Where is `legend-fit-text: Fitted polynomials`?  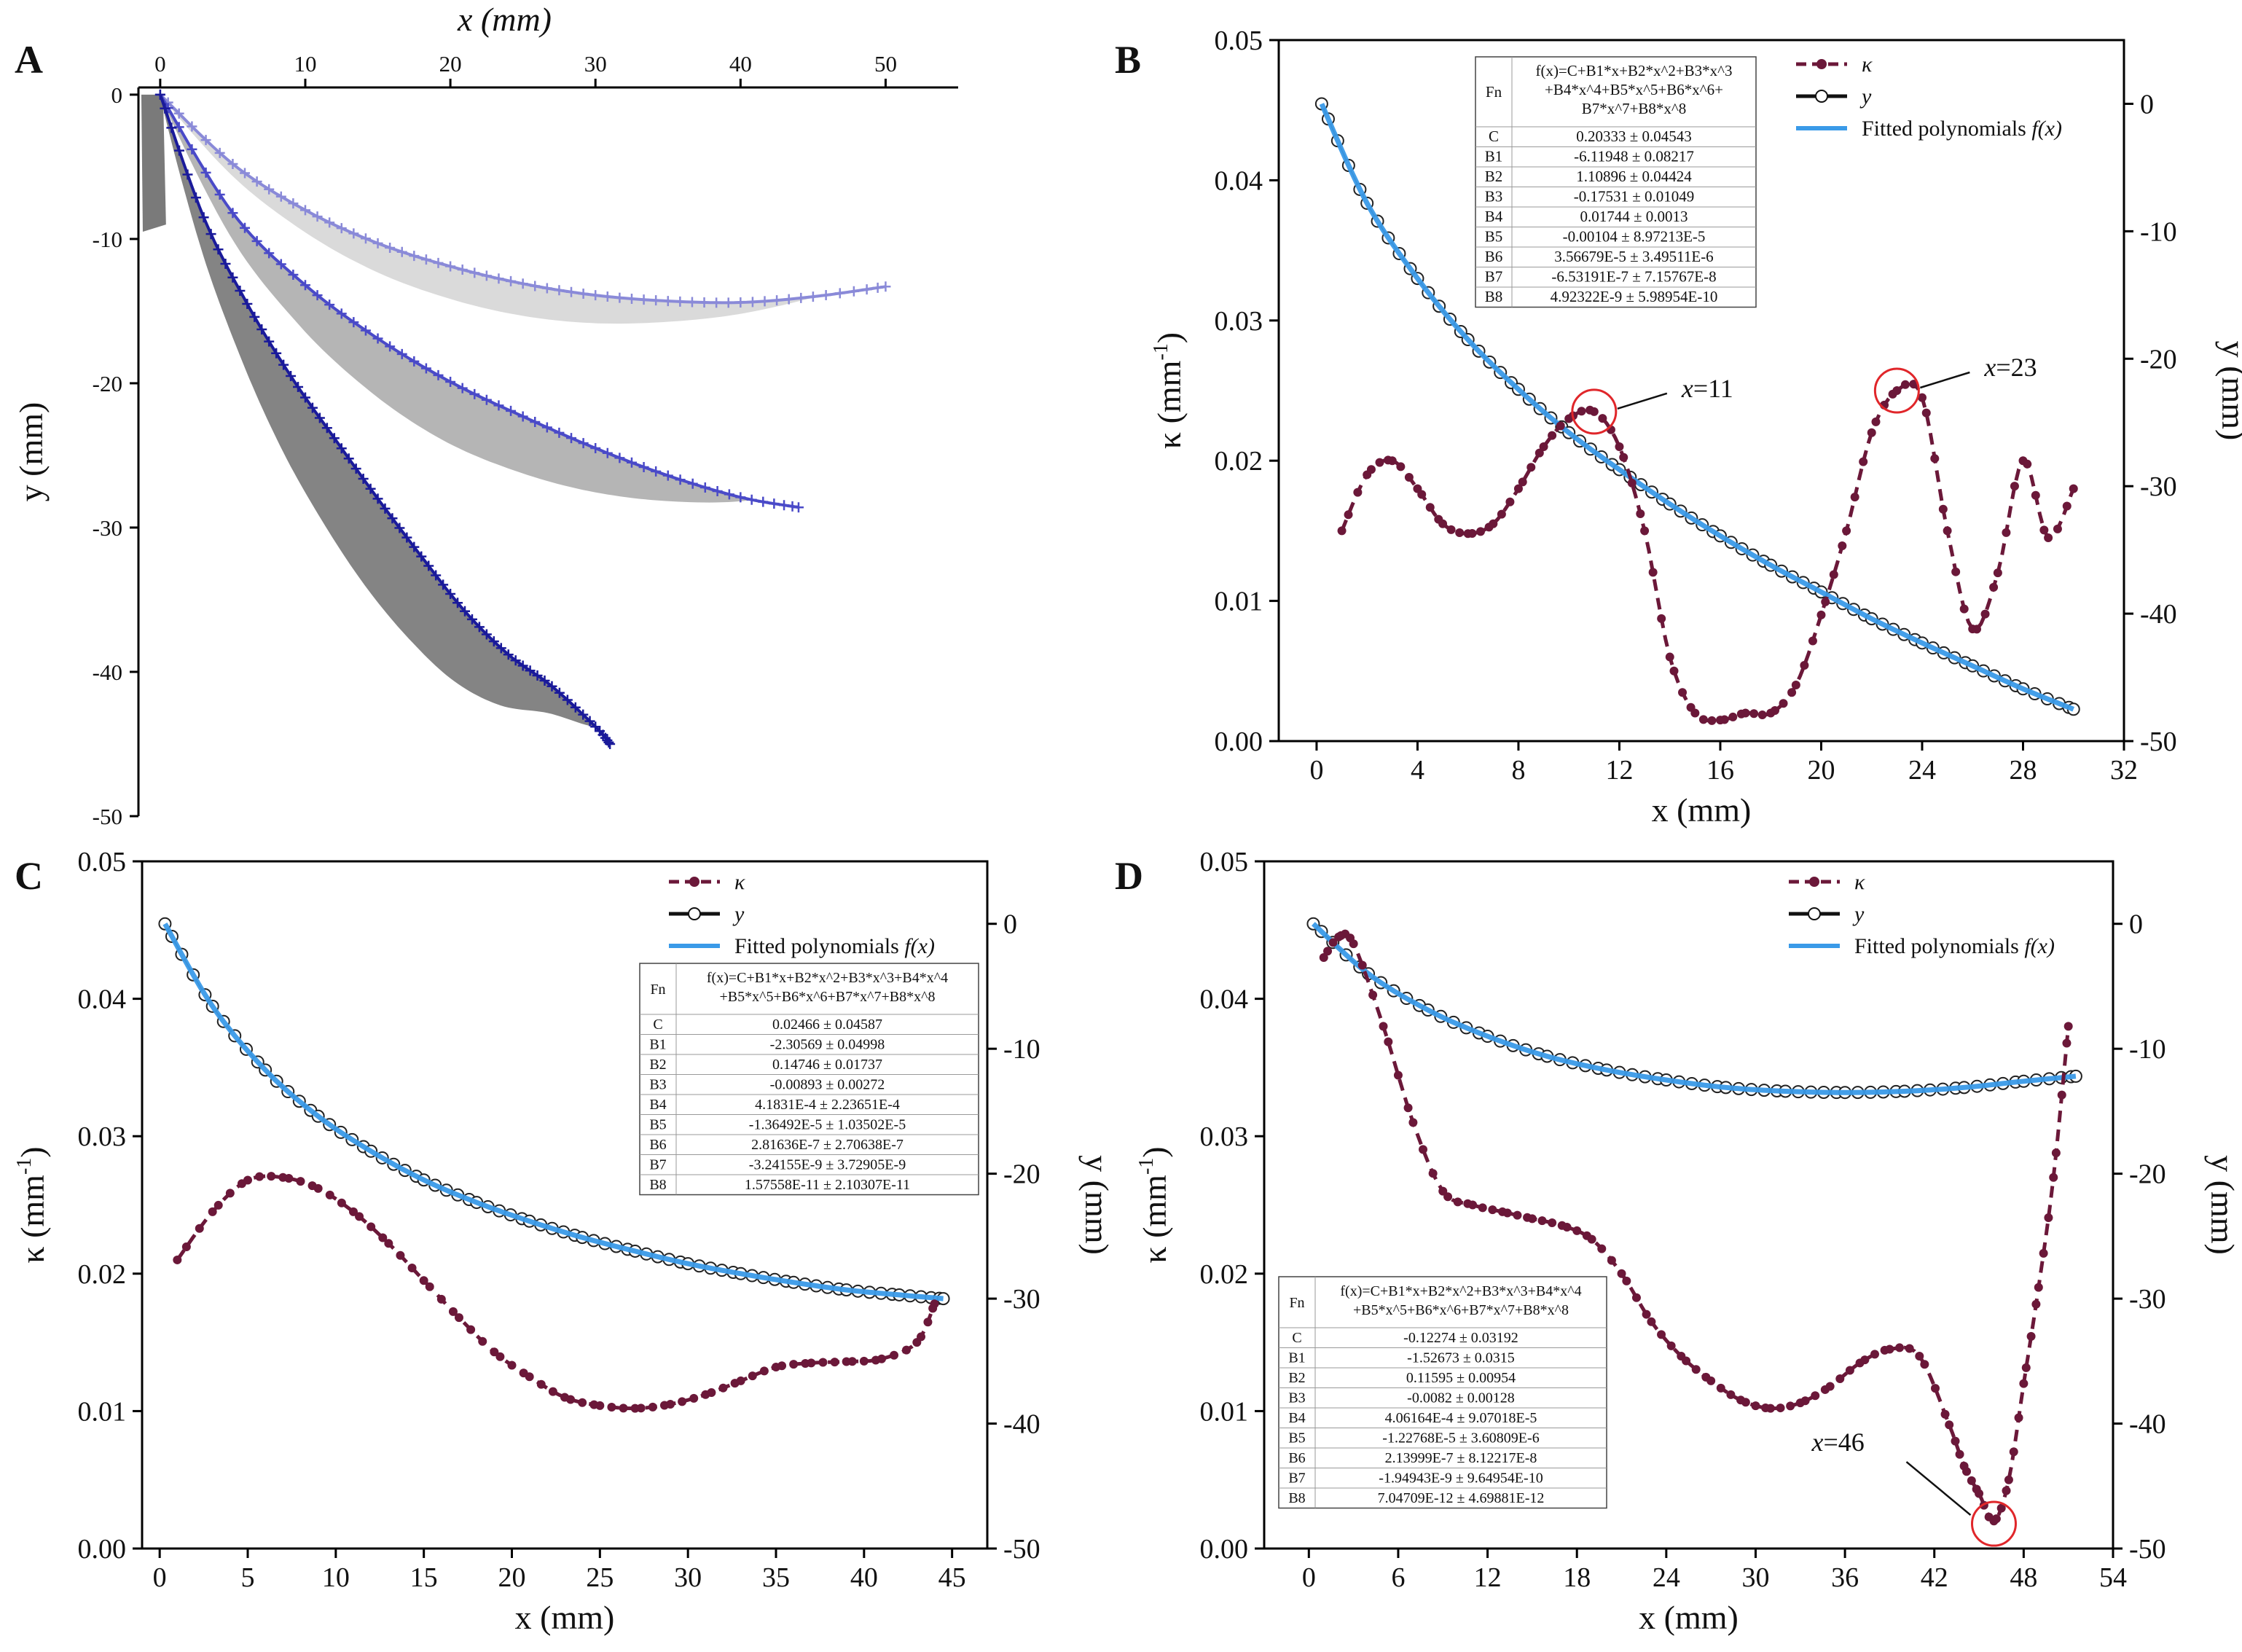 legend-fit-text: Fitted polynomials is located at coordinates (1946, 129).